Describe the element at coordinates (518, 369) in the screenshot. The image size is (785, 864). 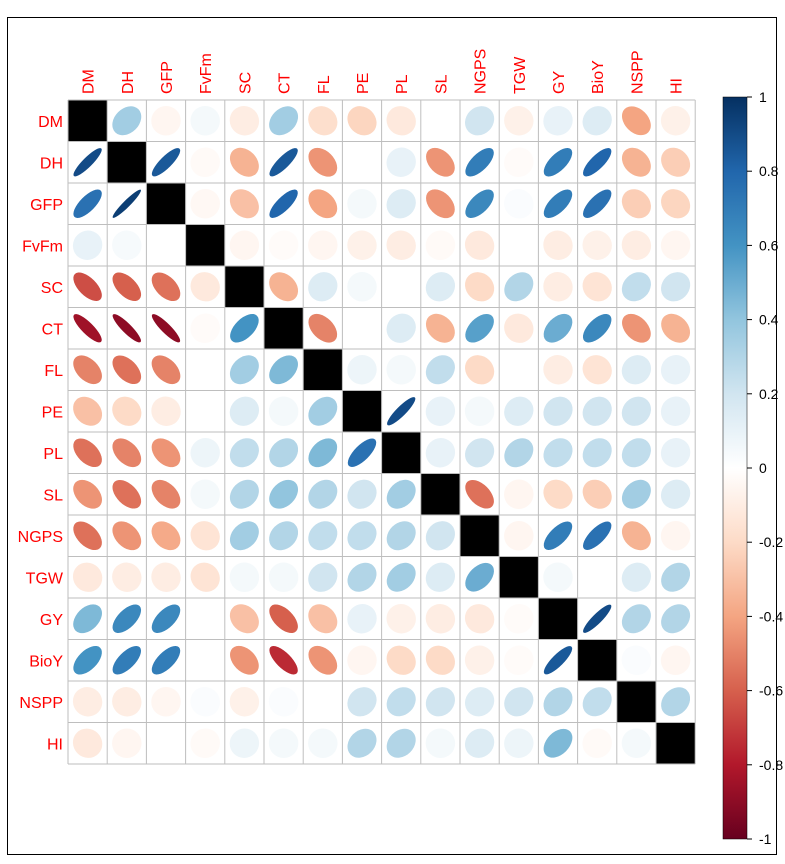
I see `corr-ellipse-FL-TGW` at that location.